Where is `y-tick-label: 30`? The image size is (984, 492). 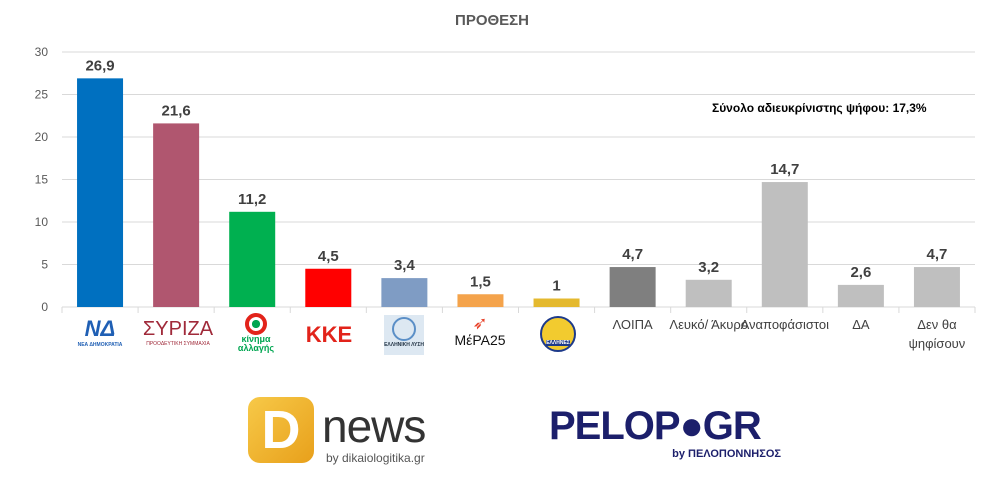
y-tick-label: 30 is located at coordinates (42, 52).